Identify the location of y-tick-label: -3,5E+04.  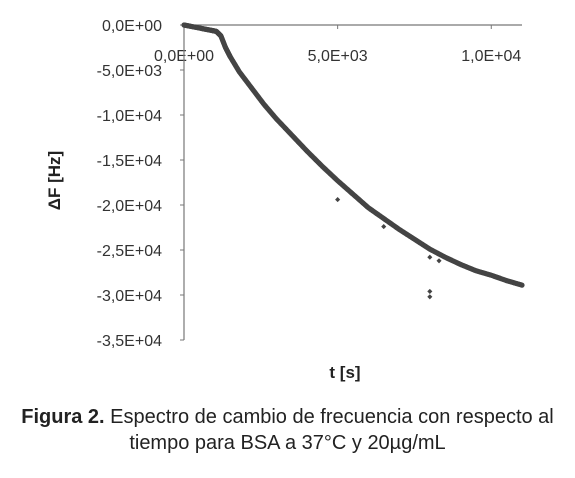
(129, 341).